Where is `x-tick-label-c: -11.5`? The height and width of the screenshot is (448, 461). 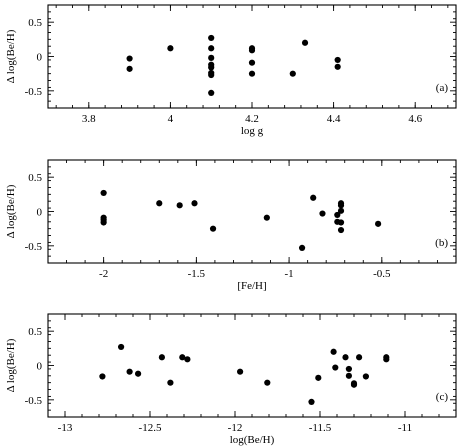
x-tick-label-c: -11.5 is located at coordinates (320, 428).